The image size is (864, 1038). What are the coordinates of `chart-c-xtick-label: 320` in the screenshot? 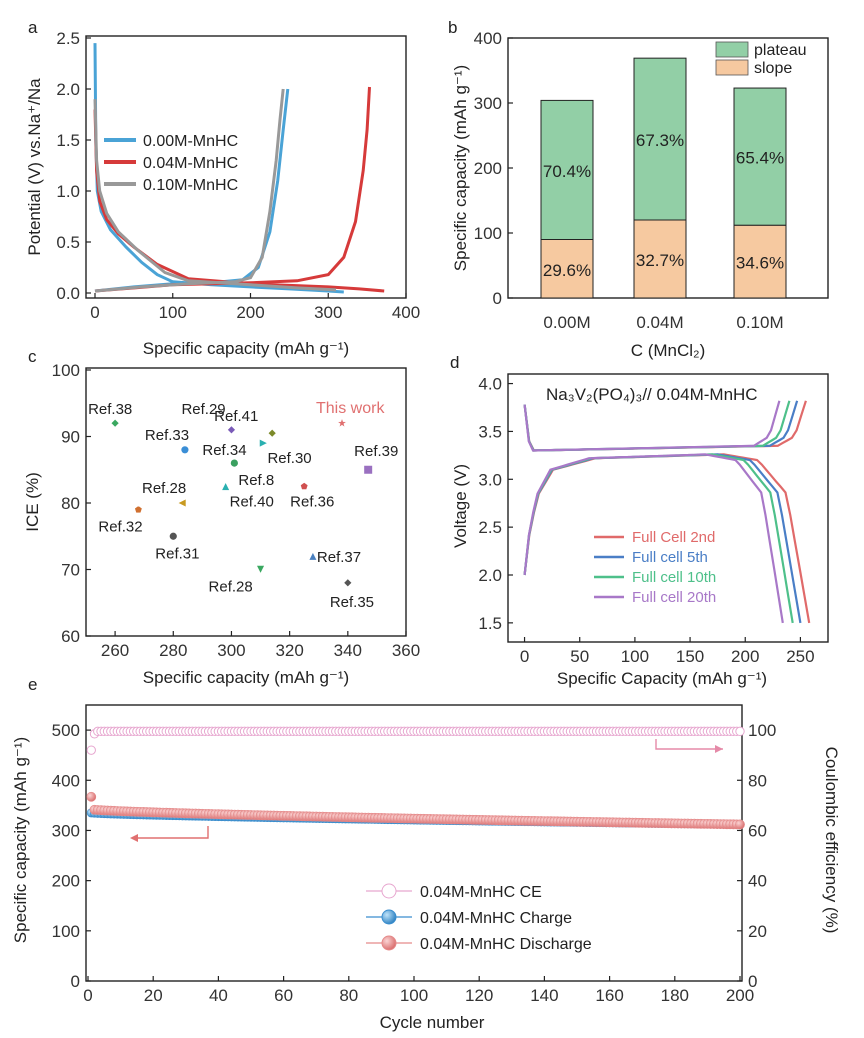 It's located at (289, 650).